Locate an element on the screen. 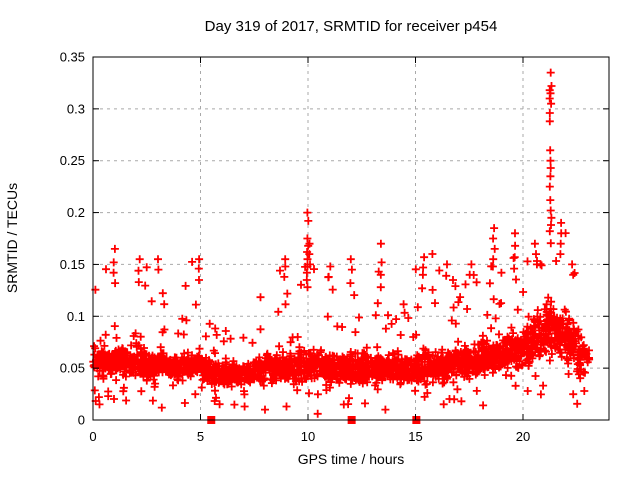 Image resolution: width=640 pixels, height=480 pixels. x-tick-labels: 0 5 10 15 20 is located at coordinates (309, 436).